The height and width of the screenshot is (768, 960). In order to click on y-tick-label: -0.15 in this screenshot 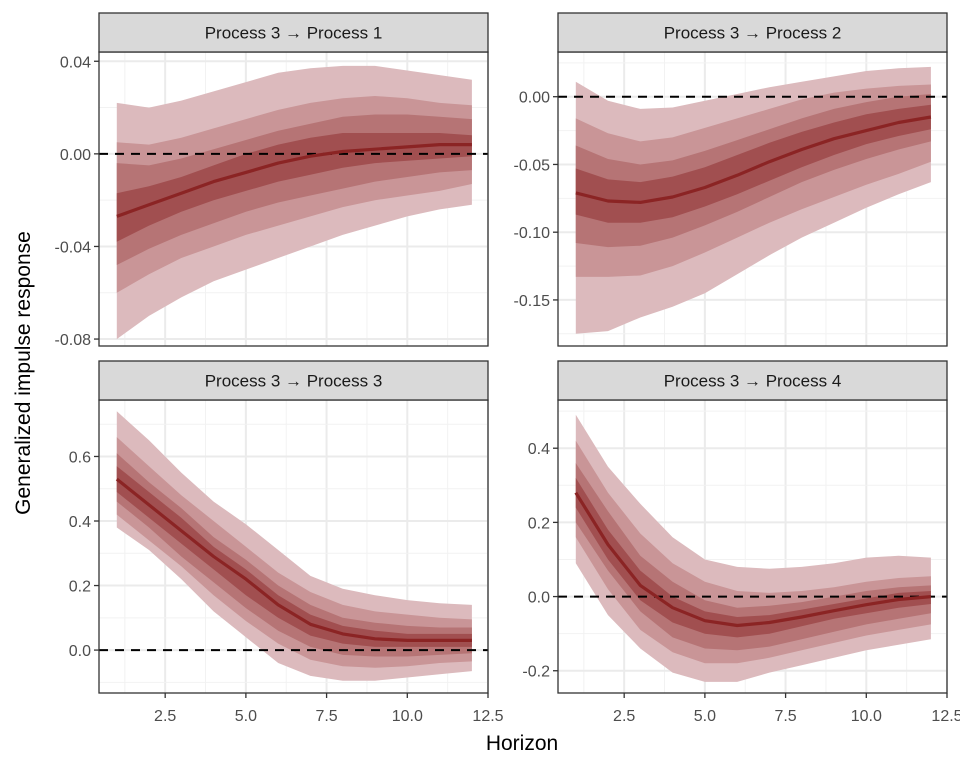, I will do `click(532, 301)`.